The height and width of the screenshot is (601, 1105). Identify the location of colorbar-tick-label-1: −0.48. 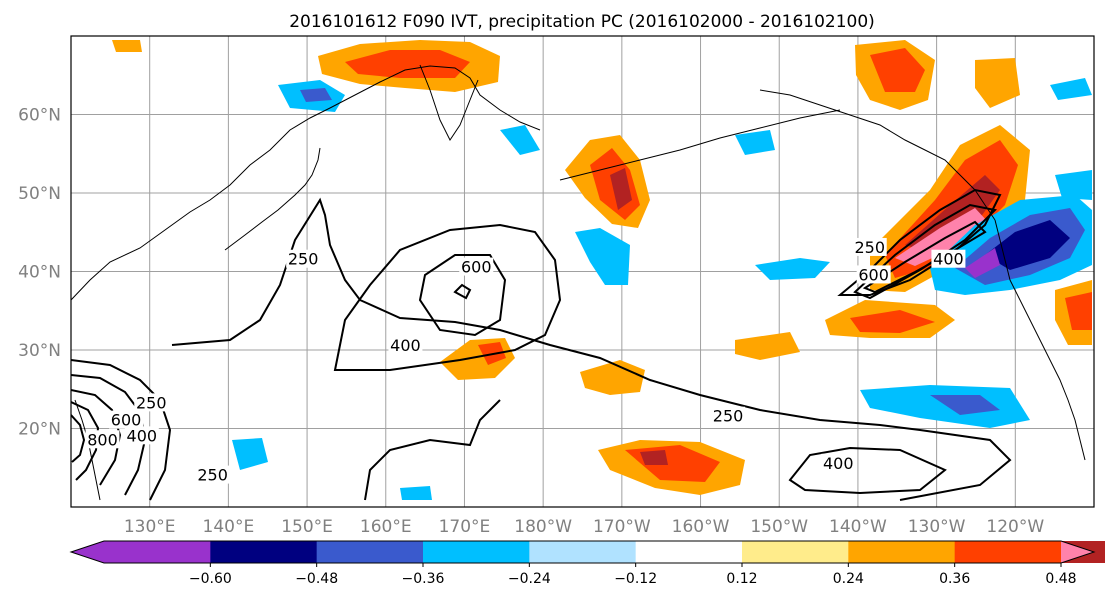
(316, 579).